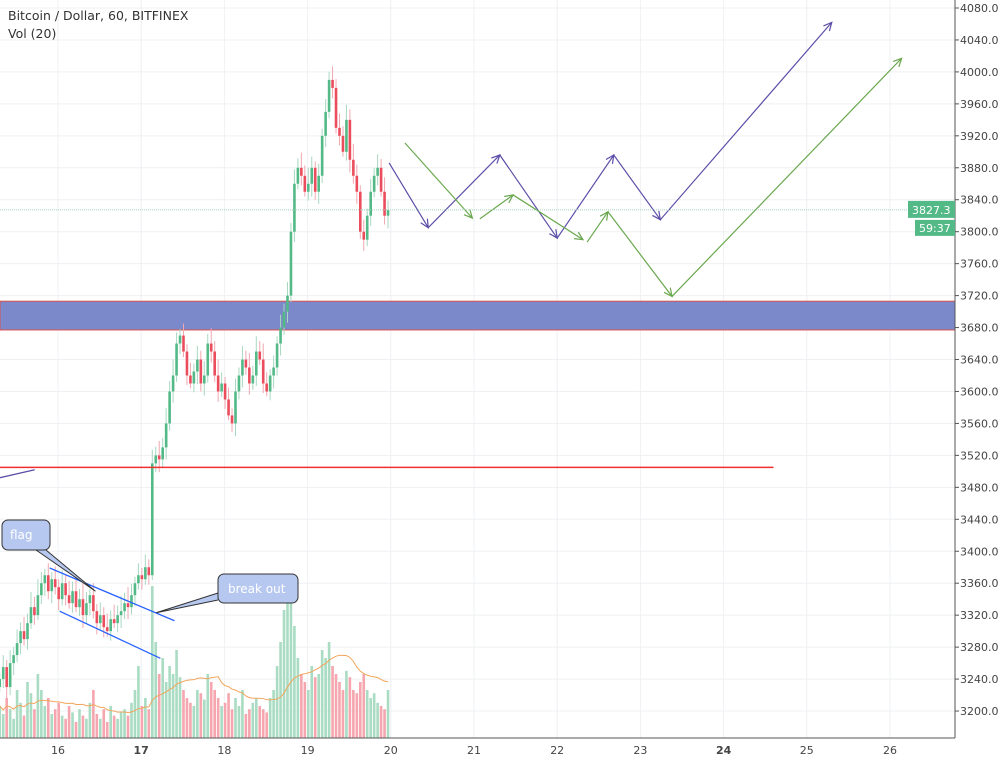  What do you see at coordinates (979, 679) in the screenshot?
I see `price-tick-label: 3240.0` at bounding box center [979, 679].